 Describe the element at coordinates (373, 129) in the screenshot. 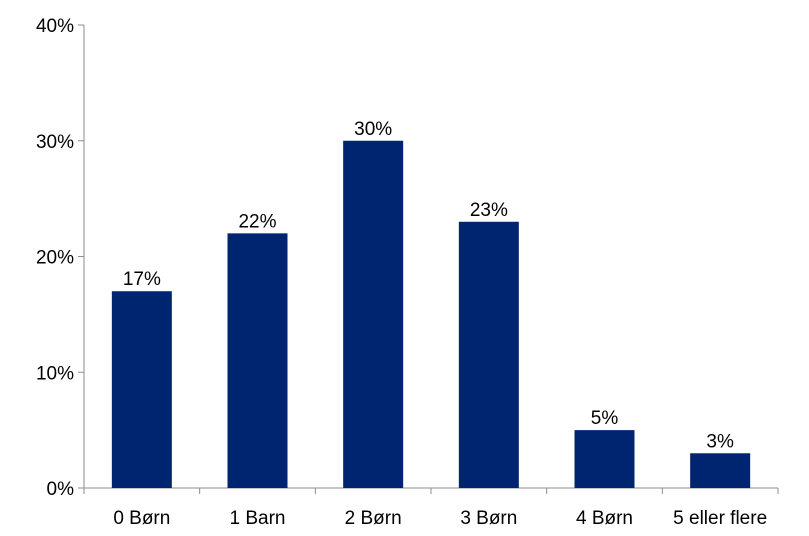

I see `data-label: 30%` at that location.